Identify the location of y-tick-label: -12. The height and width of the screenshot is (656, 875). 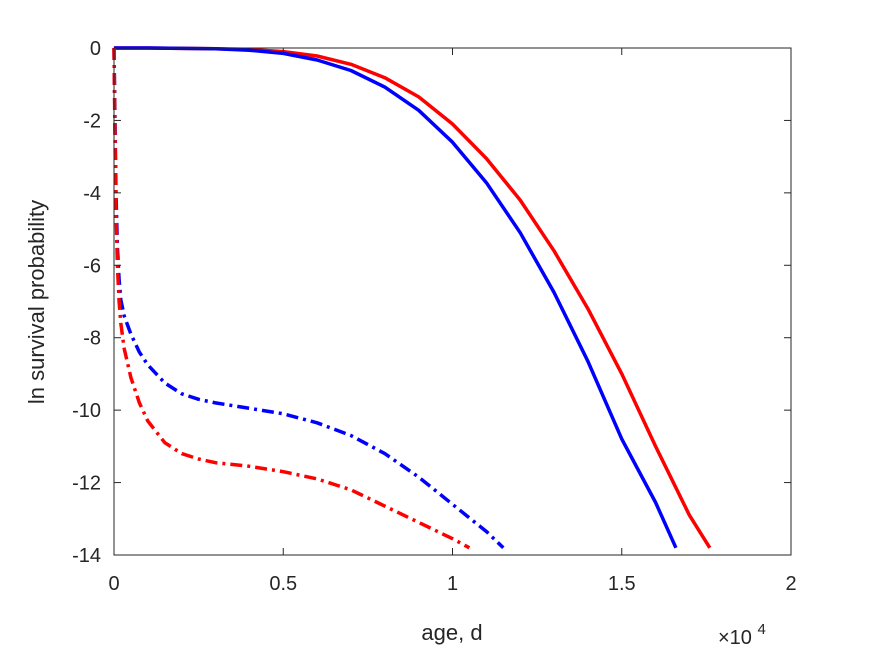
(86, 484).